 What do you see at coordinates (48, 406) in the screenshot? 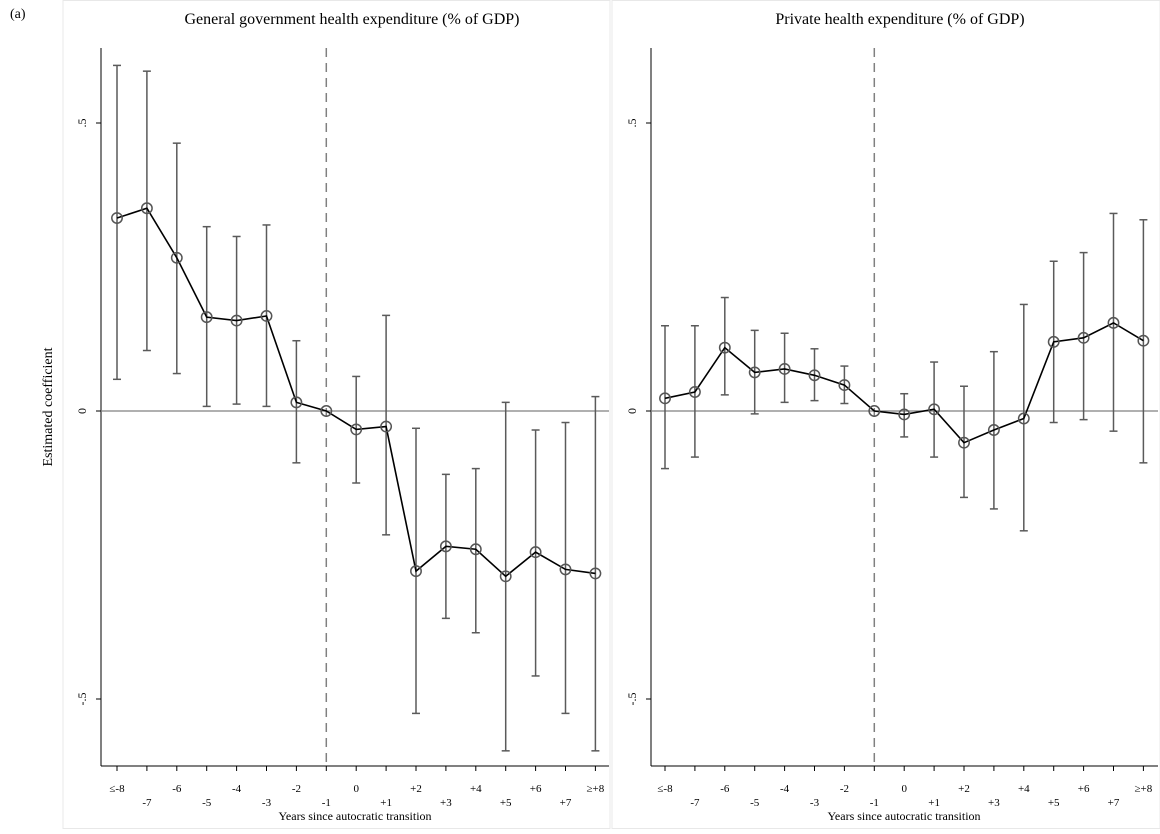
I see `y-axis-label: Estimated coefficient` at bounding box center [48, 406].